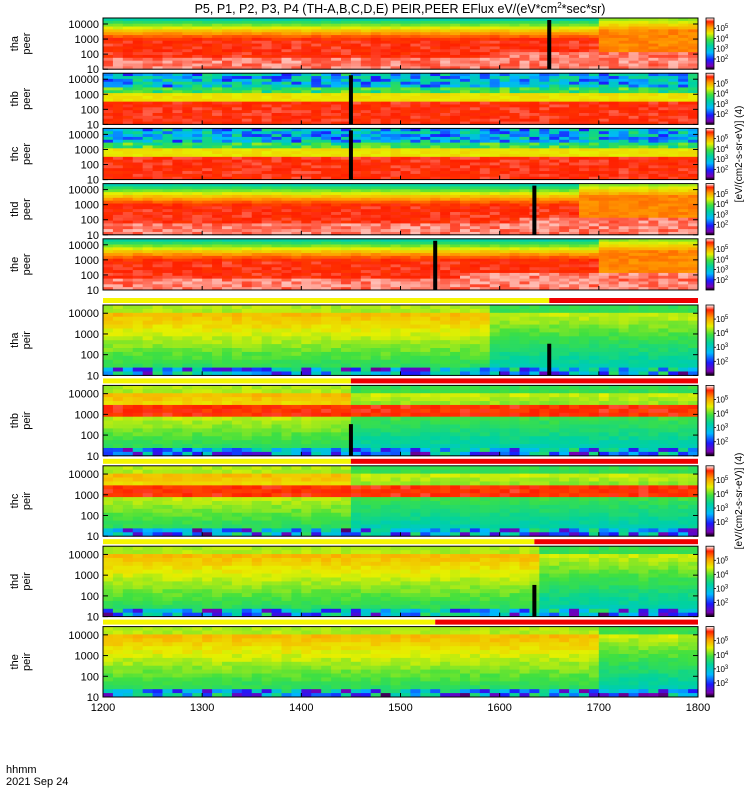  What do you see at coordinates (21, 43) in the screenshot?
I see `panel-label-tha_peer: thapeer` at bounding box center [21, 43].